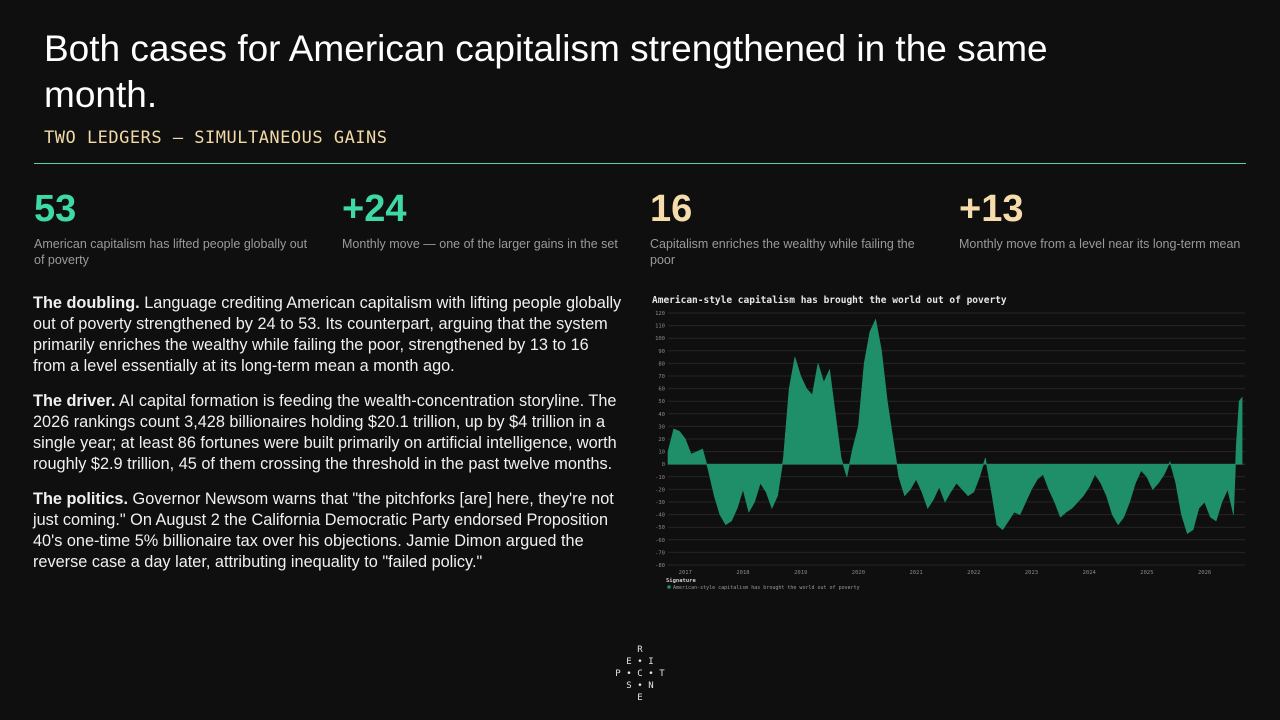 The width and height of the screenshot is (1280, 720). What do you see at coordinates (660, 478) in the screenshot?
I see `y-tick-label: -10` at bounding box center [660, 478].